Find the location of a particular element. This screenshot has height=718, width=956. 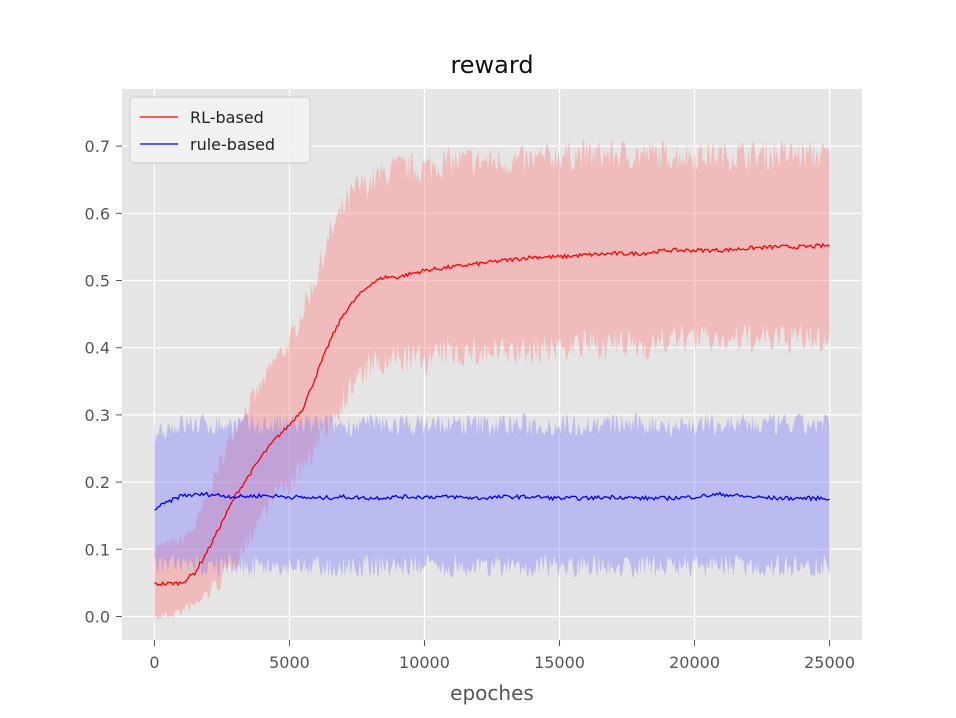

x-tick-label: 10000 is located at coordinates (424, 662).